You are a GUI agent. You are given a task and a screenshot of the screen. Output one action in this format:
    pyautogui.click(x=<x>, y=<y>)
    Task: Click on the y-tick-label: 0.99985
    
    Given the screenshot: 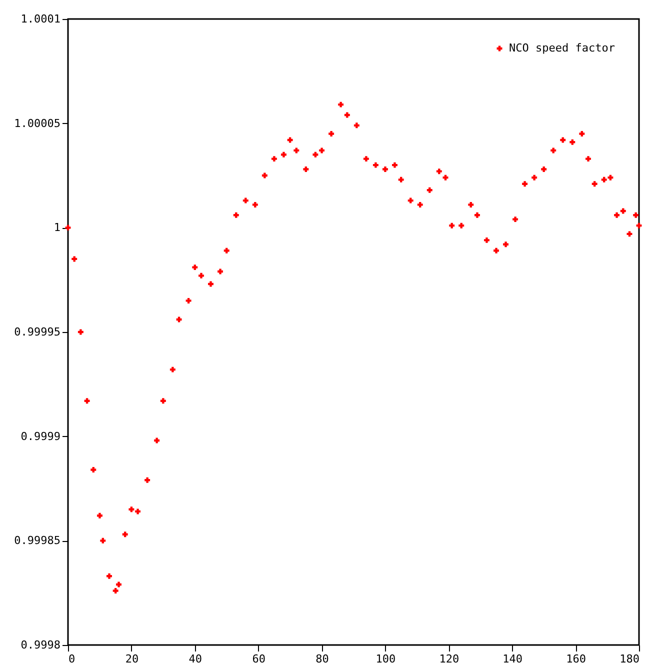 What is the action you would take?
    pyautogui.click(x=37, y=541)
    